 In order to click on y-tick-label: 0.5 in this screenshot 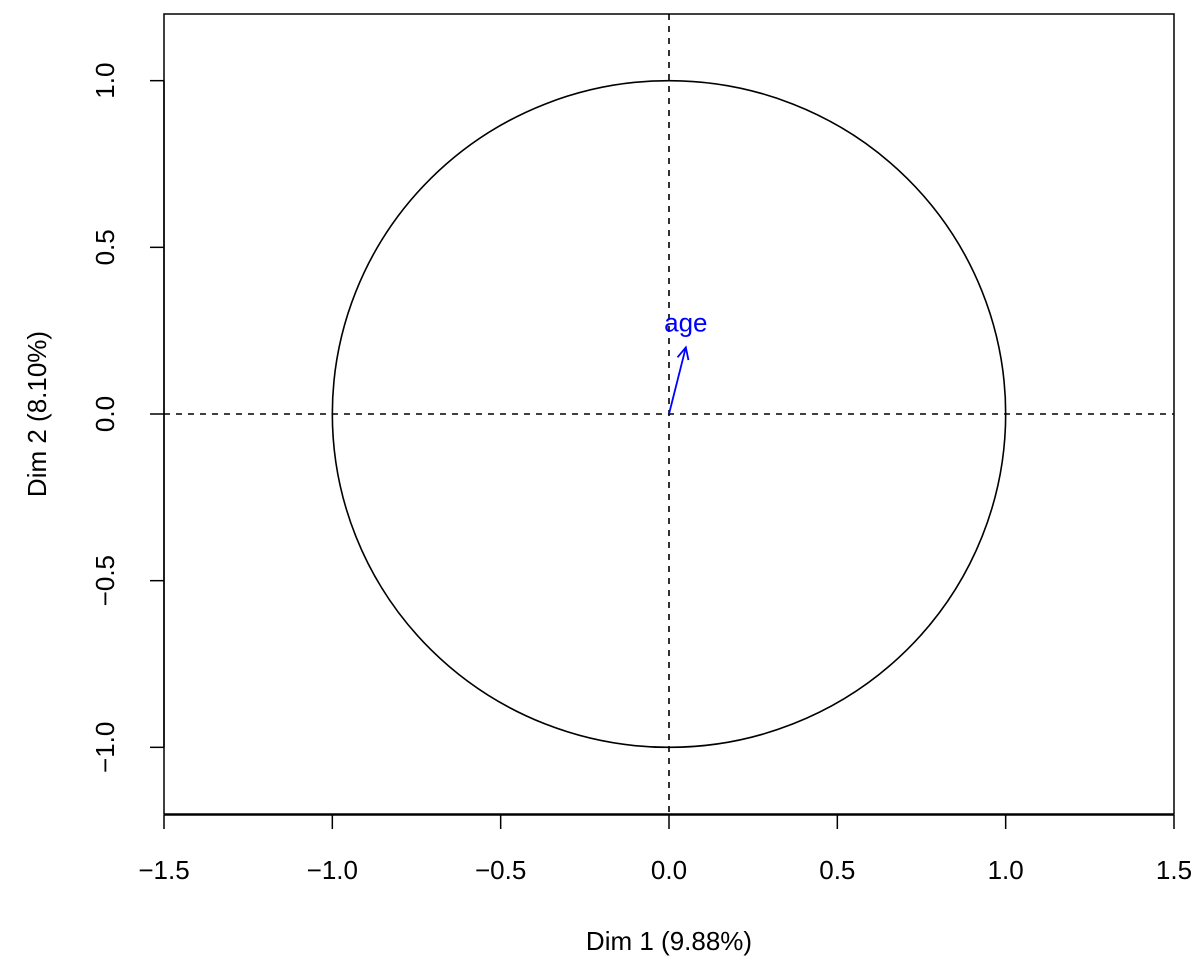, I will do `click(105, 247)`.